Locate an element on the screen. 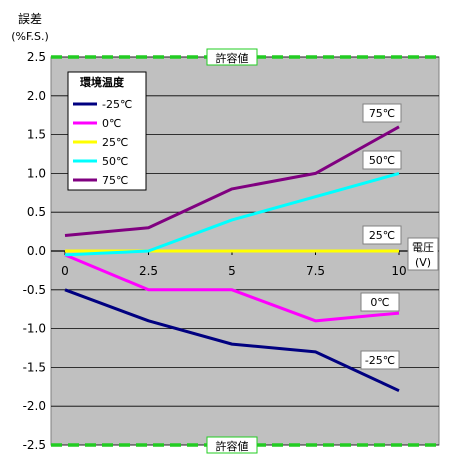  x-tick-label: 5 is located at coordinates (232, 271).